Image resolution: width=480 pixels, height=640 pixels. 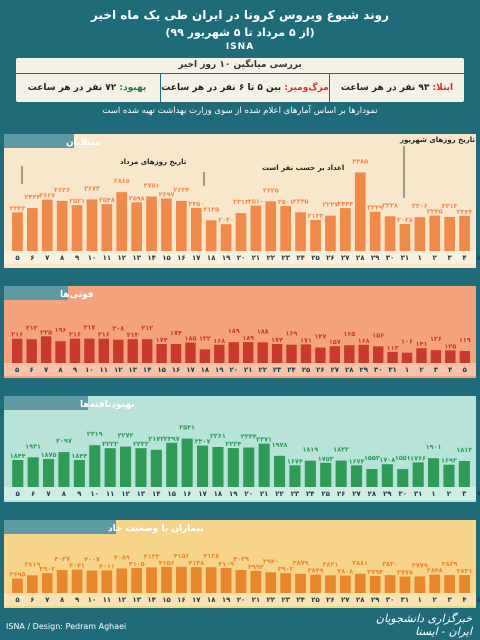 What do you see at coordinates (92, 188) in the screenshot?
I see `infected-data-label: ۲۶۷۳` at bounding box center [92, 188].